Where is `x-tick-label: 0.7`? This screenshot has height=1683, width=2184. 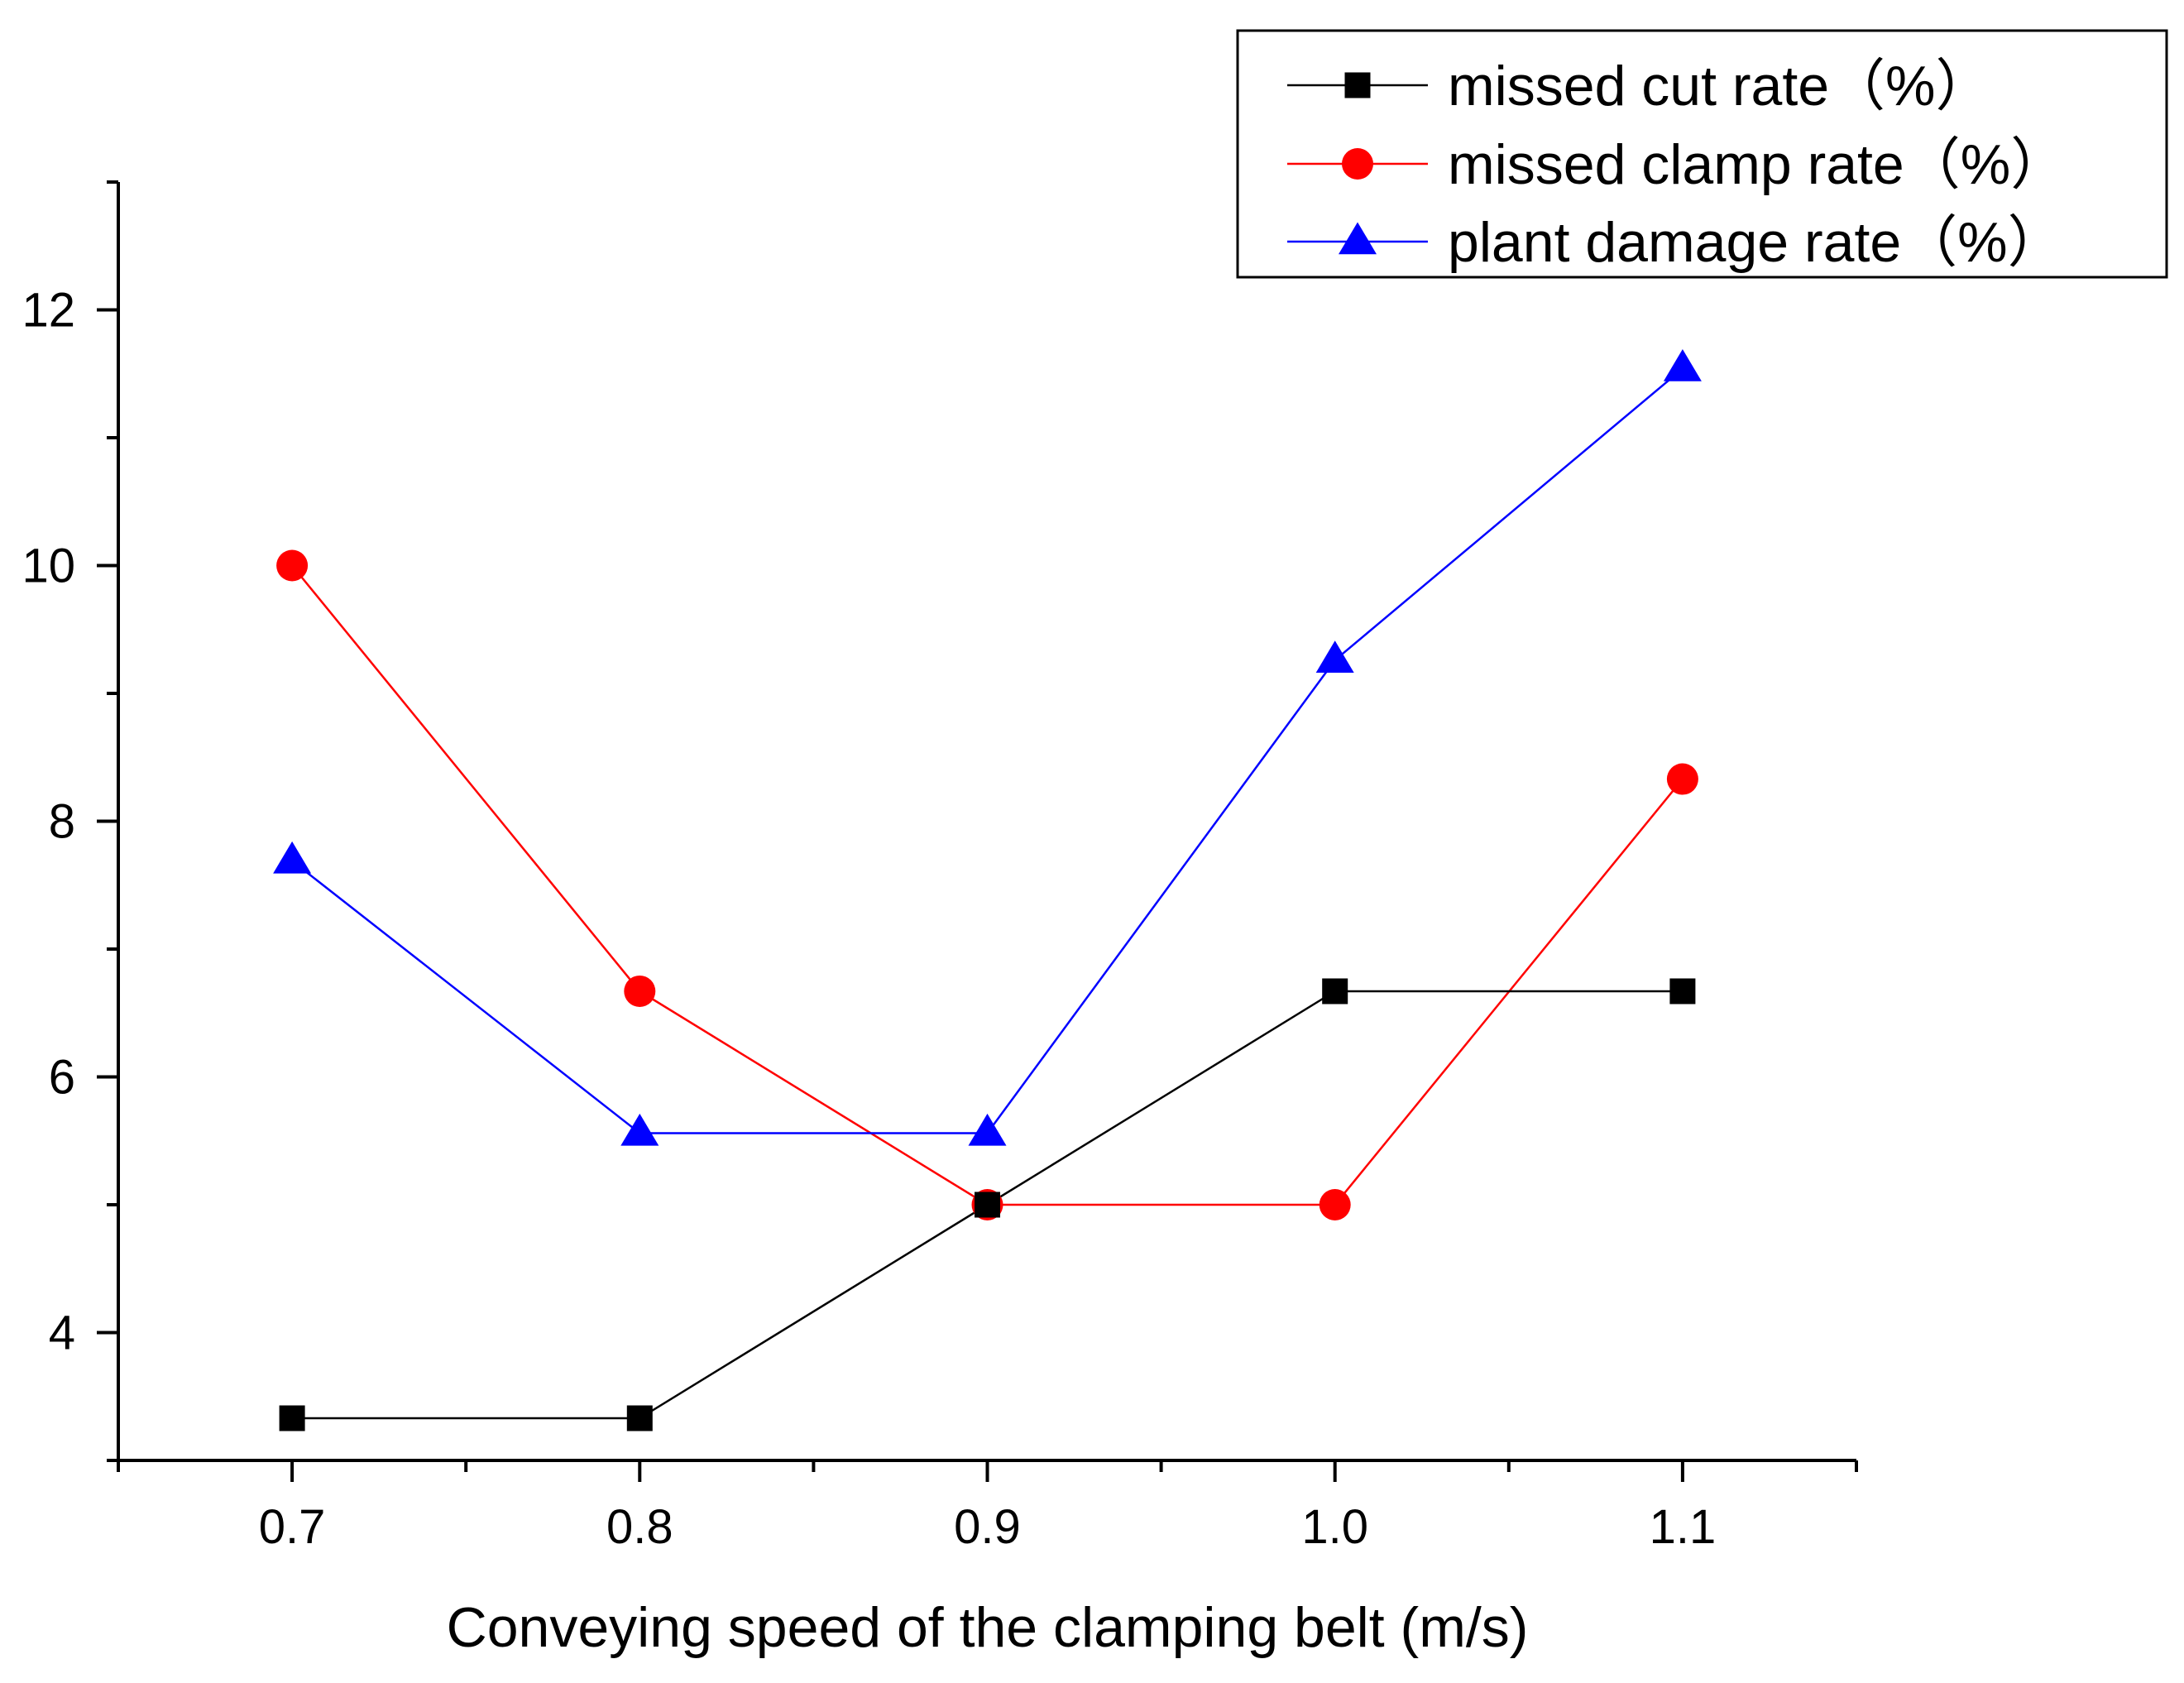
x-tick-label: 0.7 is located at coordinates (292, 1527).